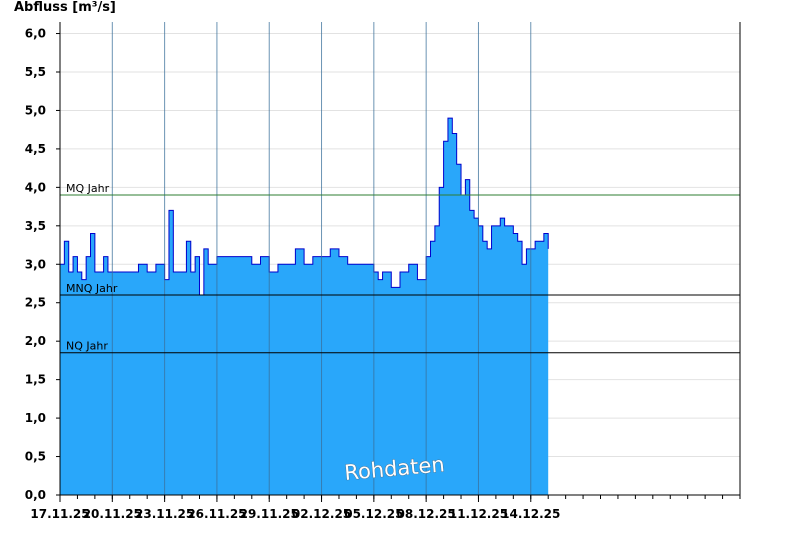  I want to click on x-tick-label: 05.12.25, so click(373, 514).